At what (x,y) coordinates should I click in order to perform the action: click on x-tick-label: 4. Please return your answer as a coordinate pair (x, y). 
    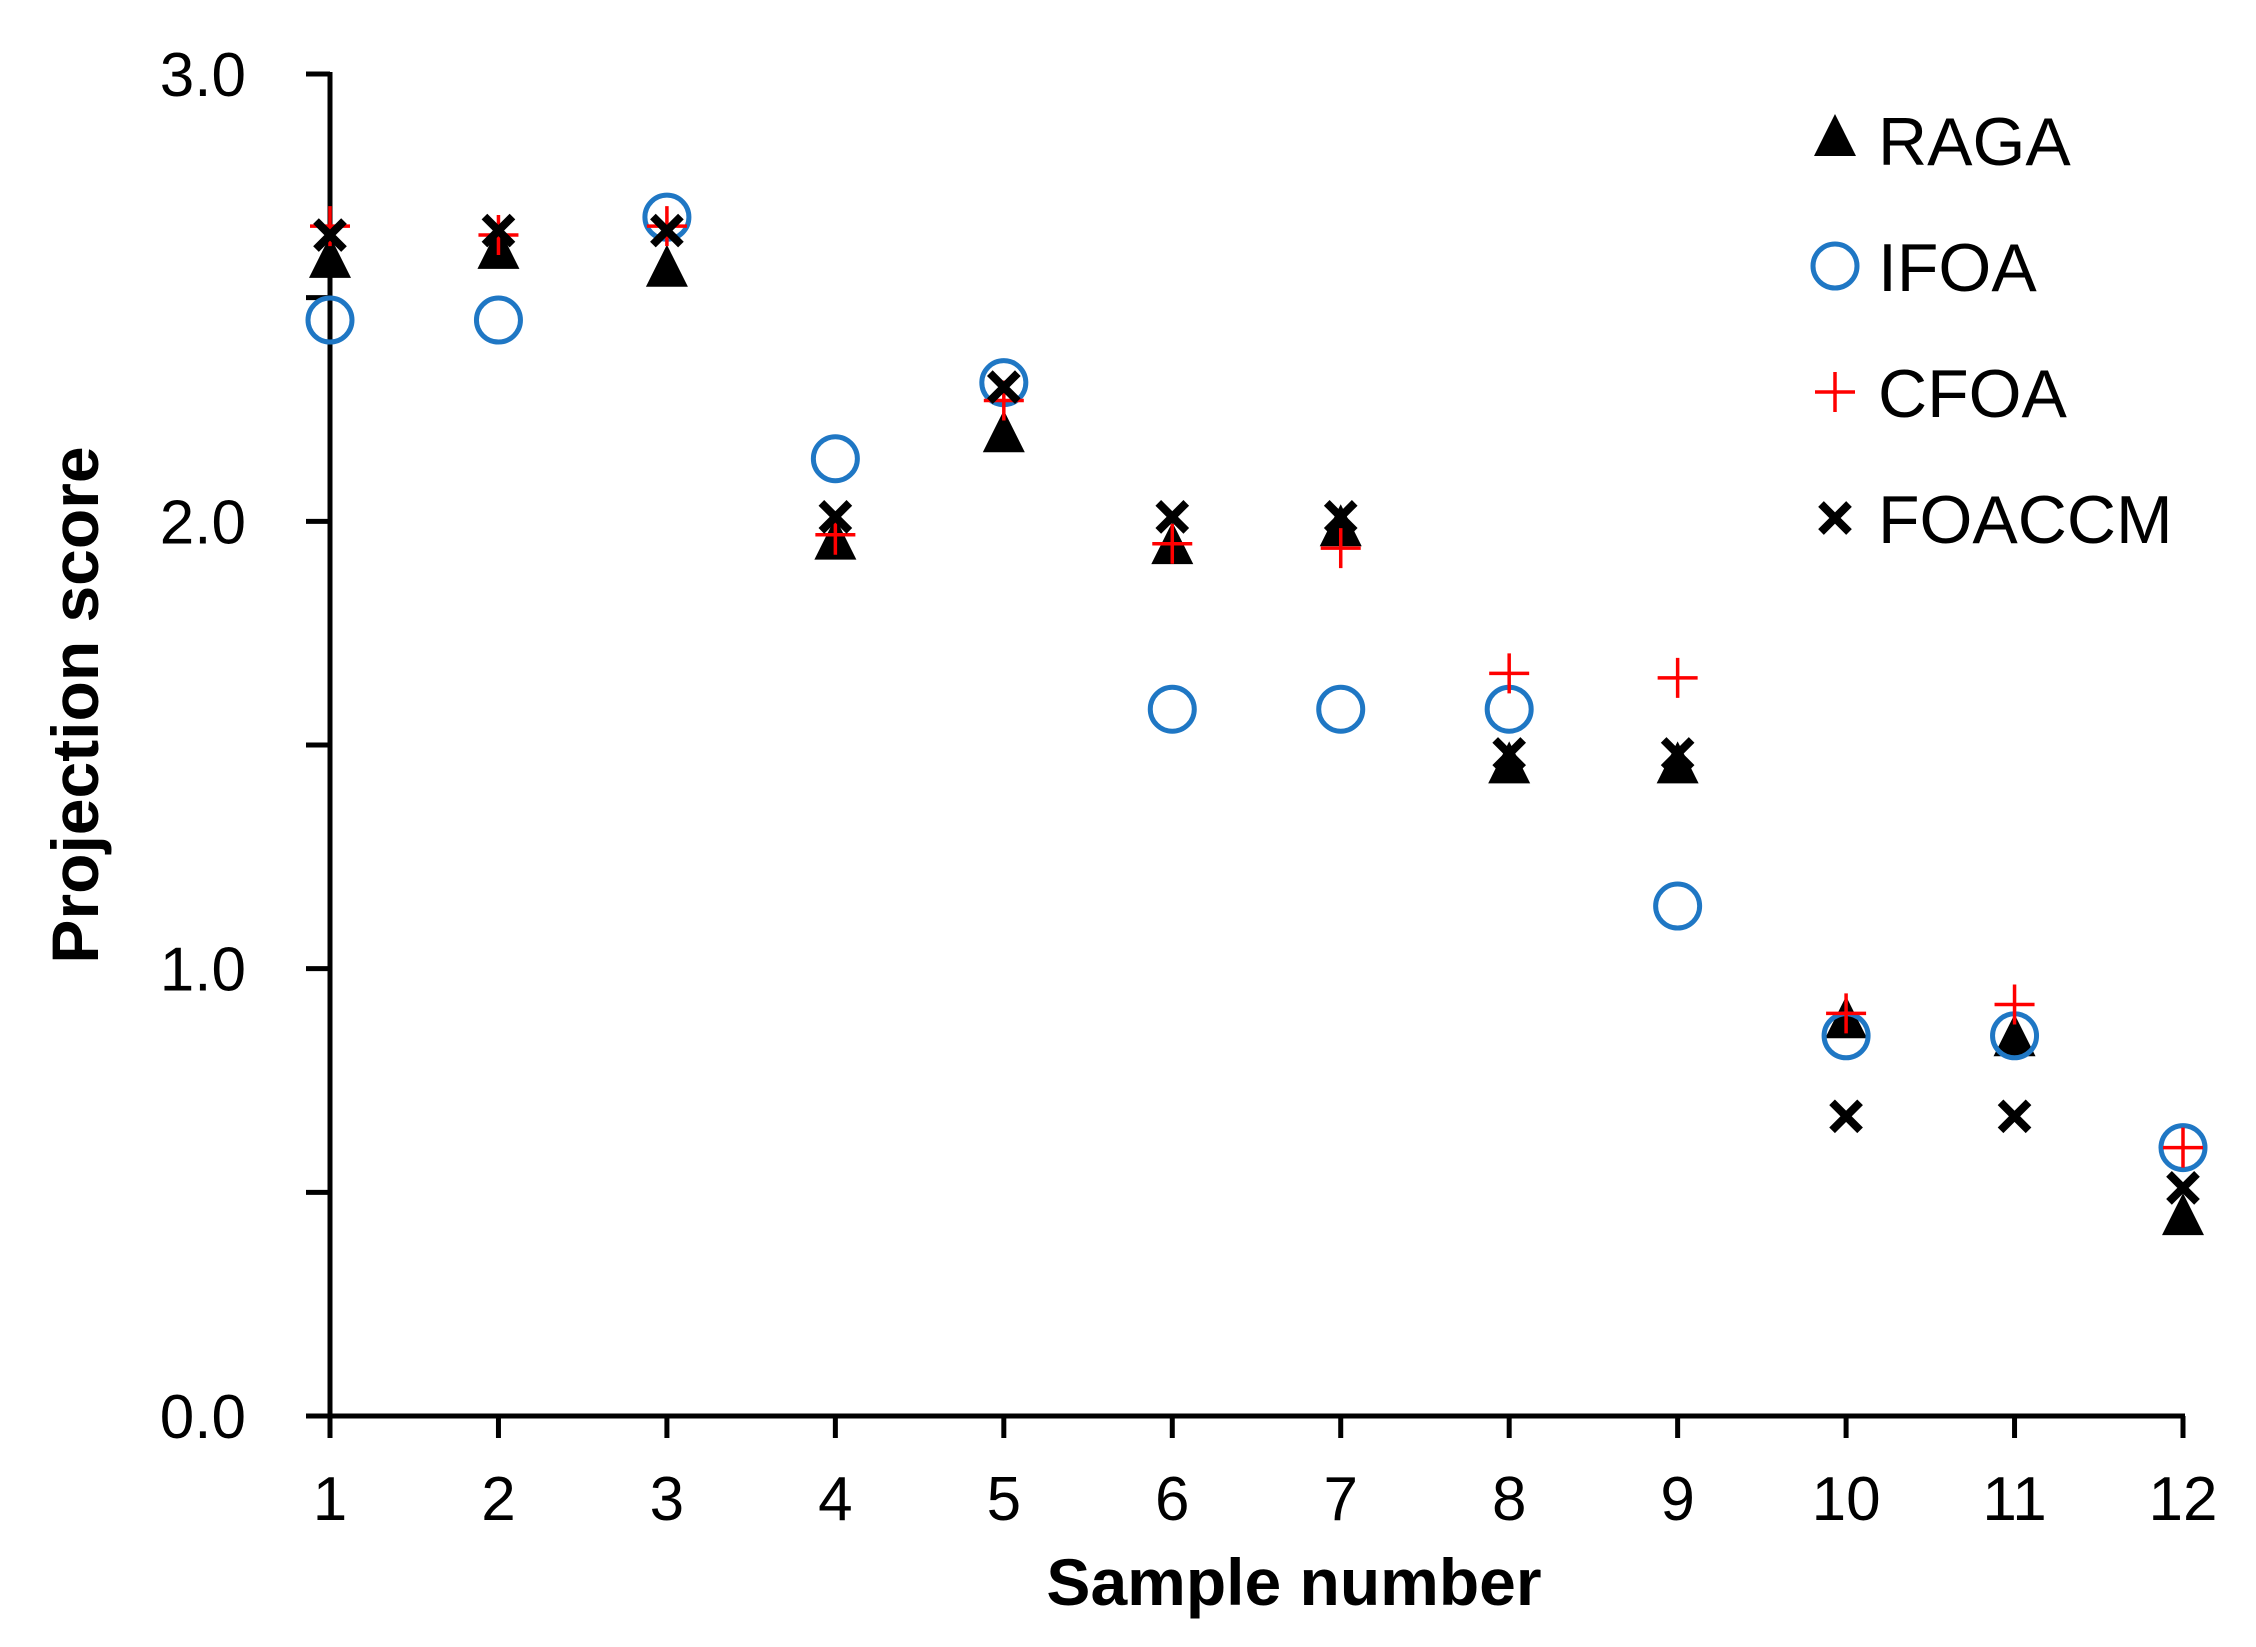
    Looking at the image, I should click on (835, 1499).